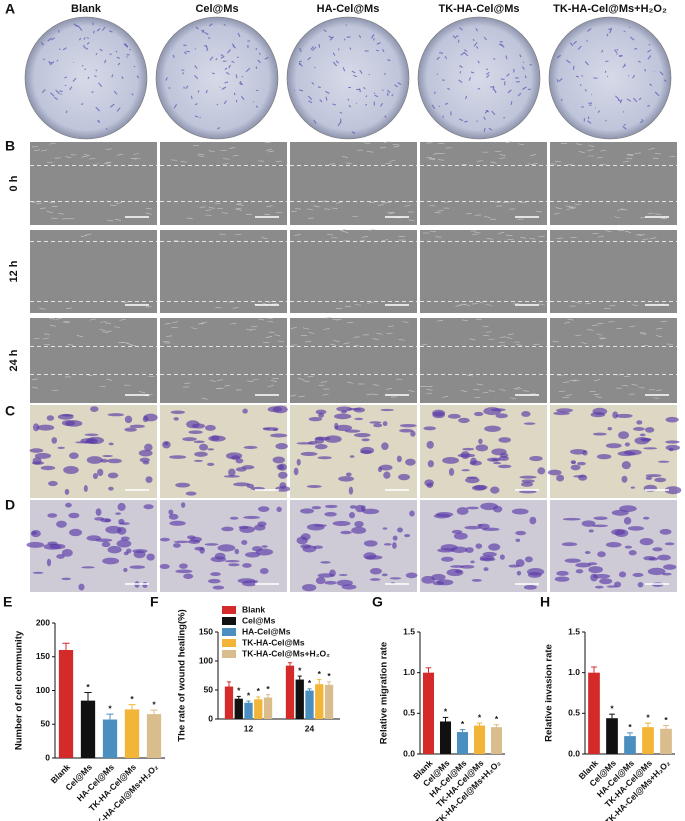 The image size is (685, 821). Describe the element at coordinates (229, 610) in the screenshot. I see `legend-swatch` at that location.